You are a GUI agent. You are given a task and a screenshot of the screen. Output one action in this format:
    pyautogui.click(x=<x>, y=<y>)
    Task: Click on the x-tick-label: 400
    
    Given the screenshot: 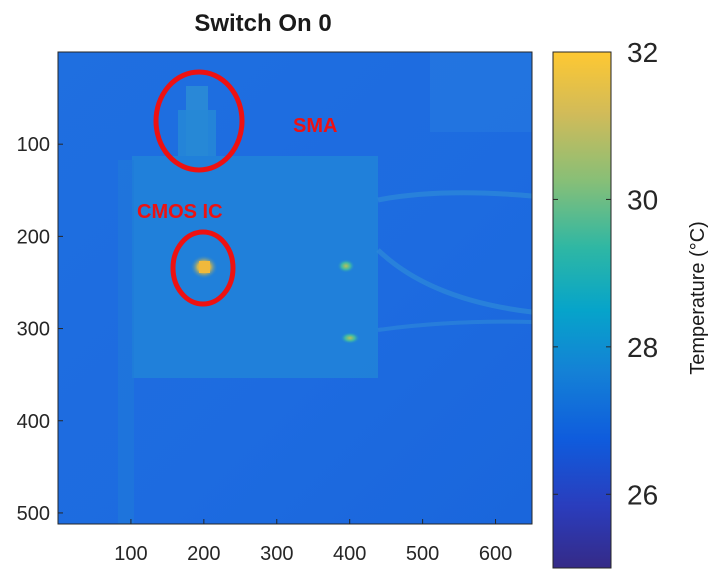 What is the action you would take?
    pyautogui.click(x=349, y=554)
    